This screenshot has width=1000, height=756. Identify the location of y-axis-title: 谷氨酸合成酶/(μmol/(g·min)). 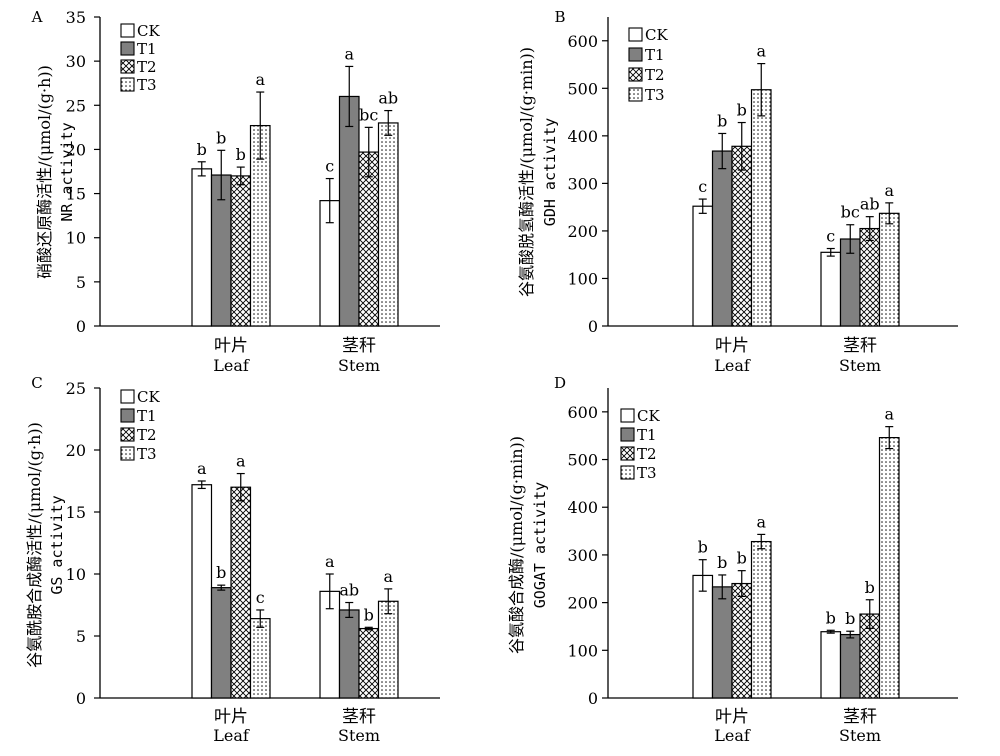
(516, 545).